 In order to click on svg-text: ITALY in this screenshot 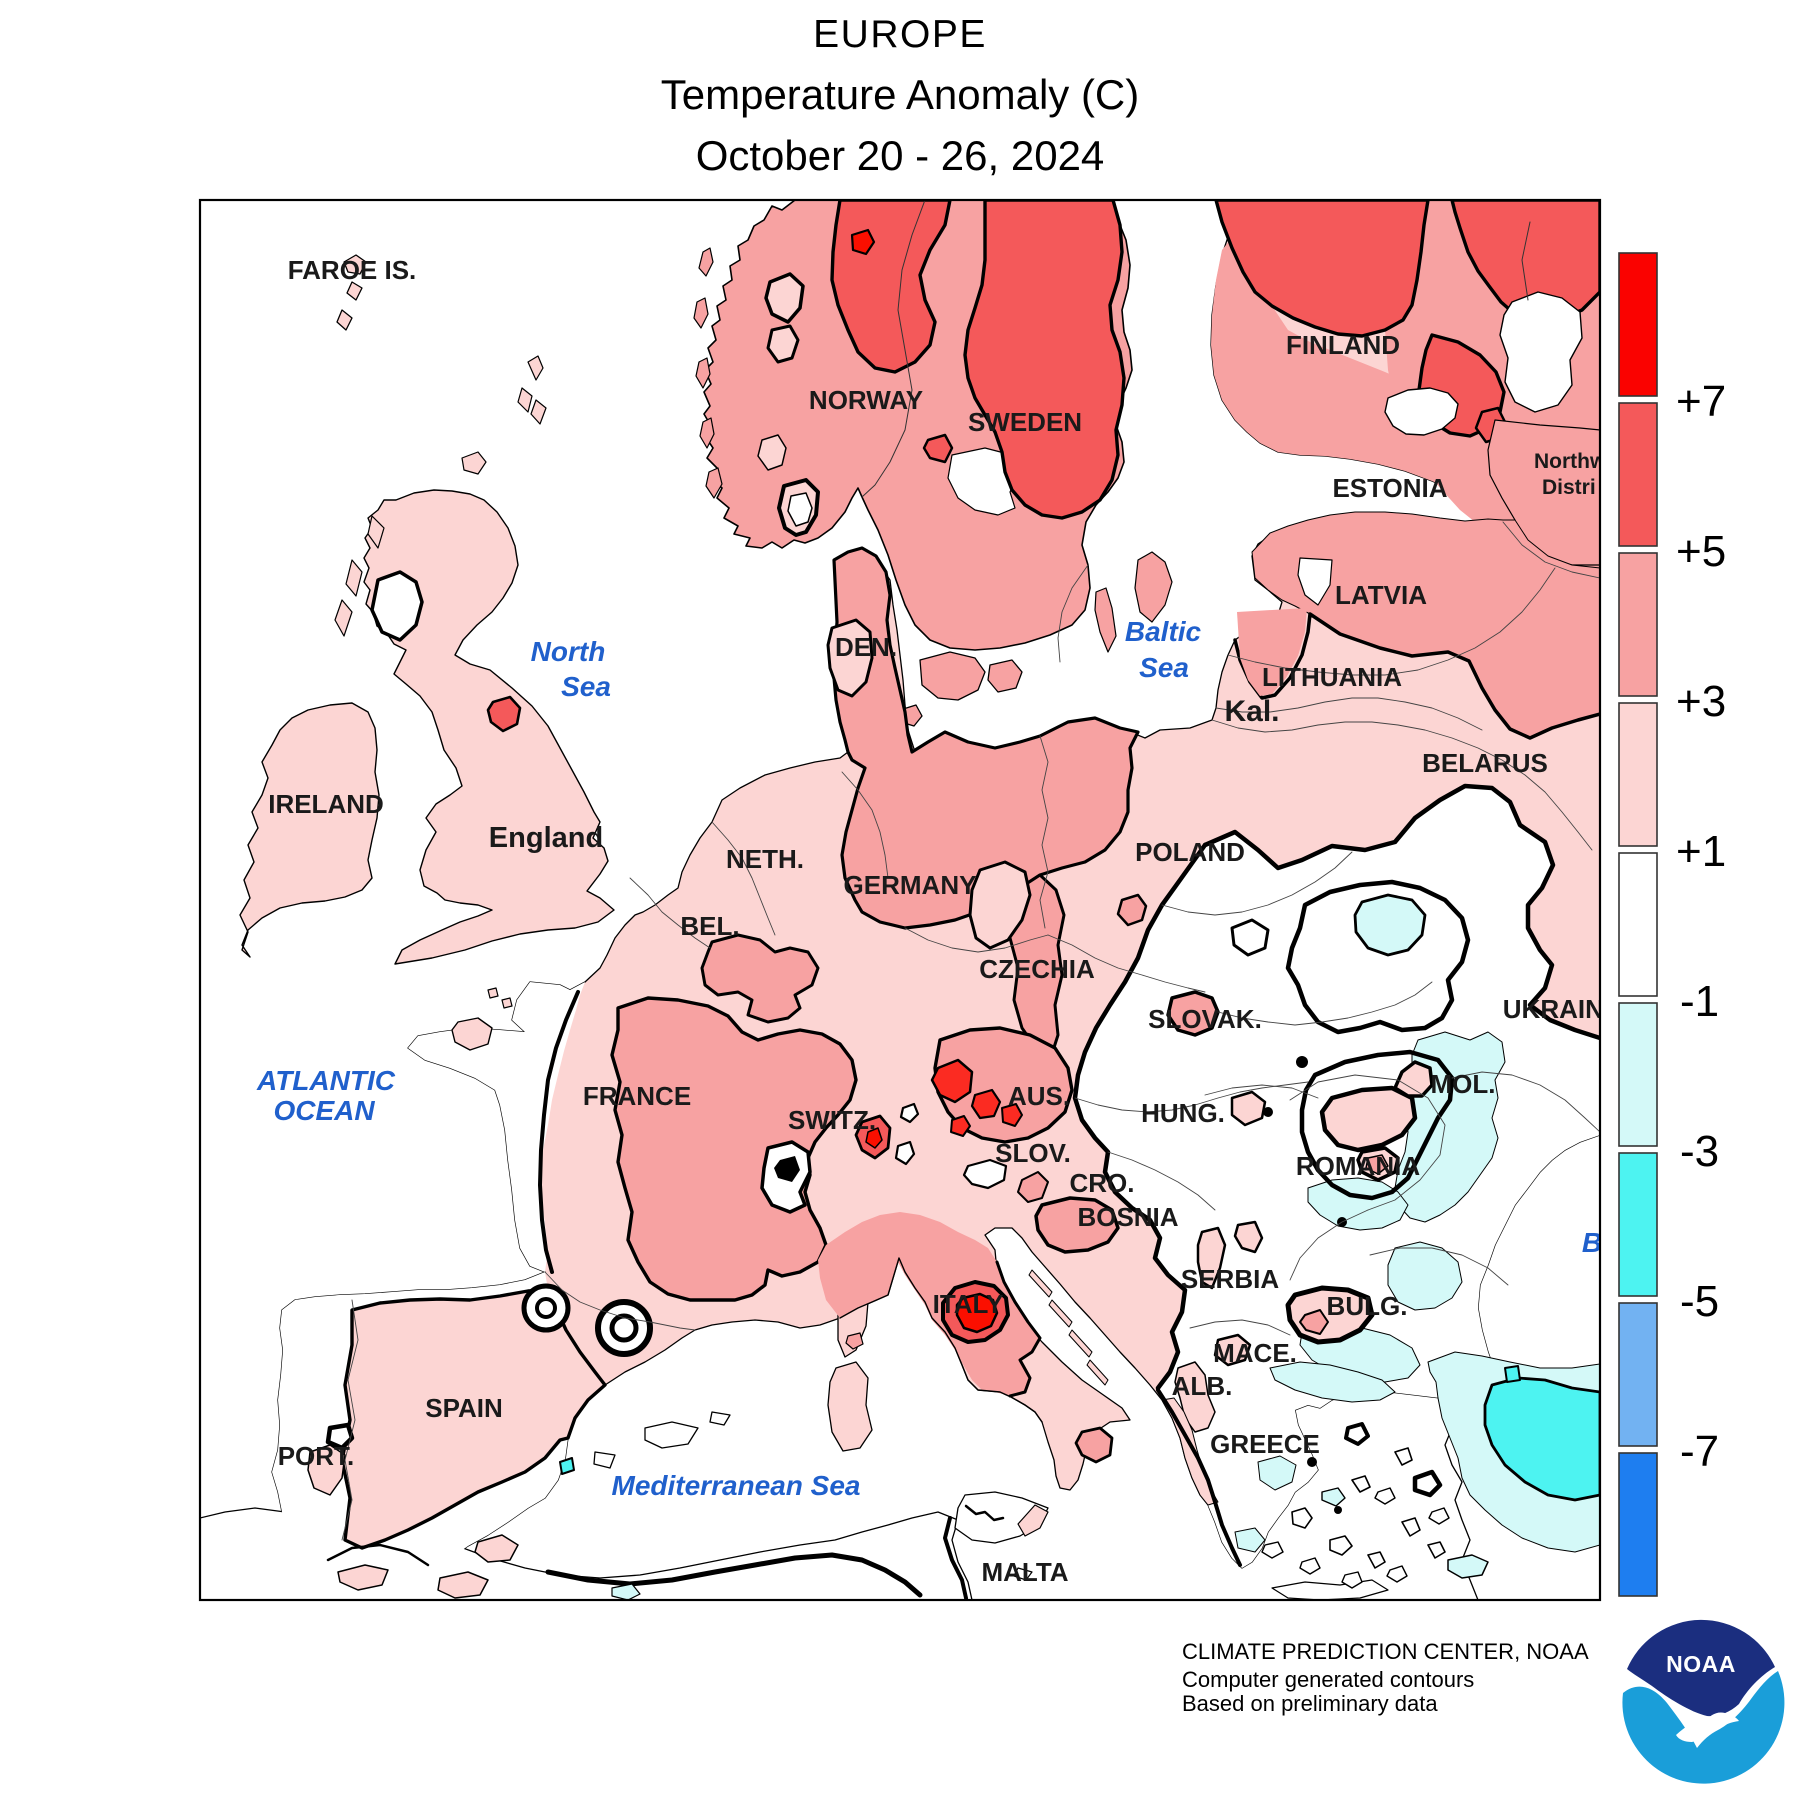, I will do `click(968, 1304)`.